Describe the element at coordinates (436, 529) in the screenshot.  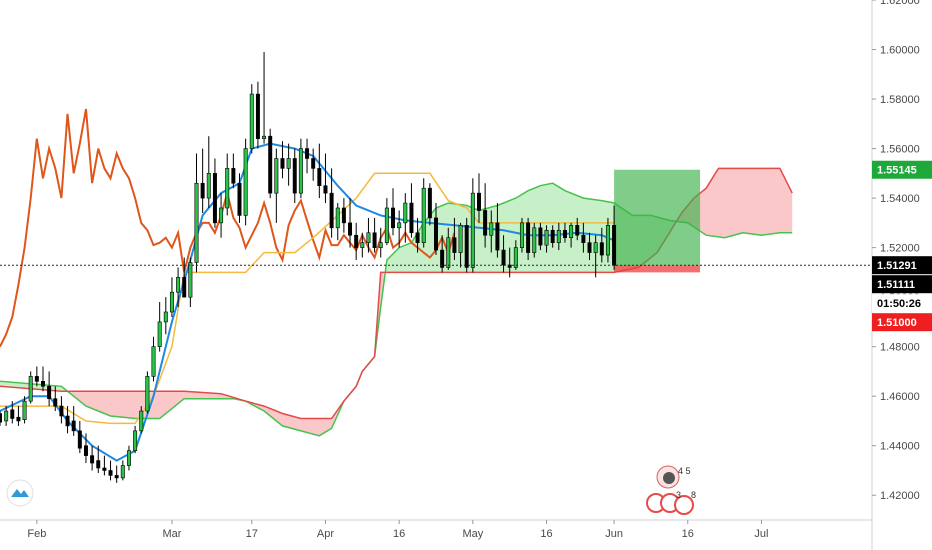
I see `time-axis: Feb Mar 17 Apr 16 May 16 Jun 16 Jul` at that location.